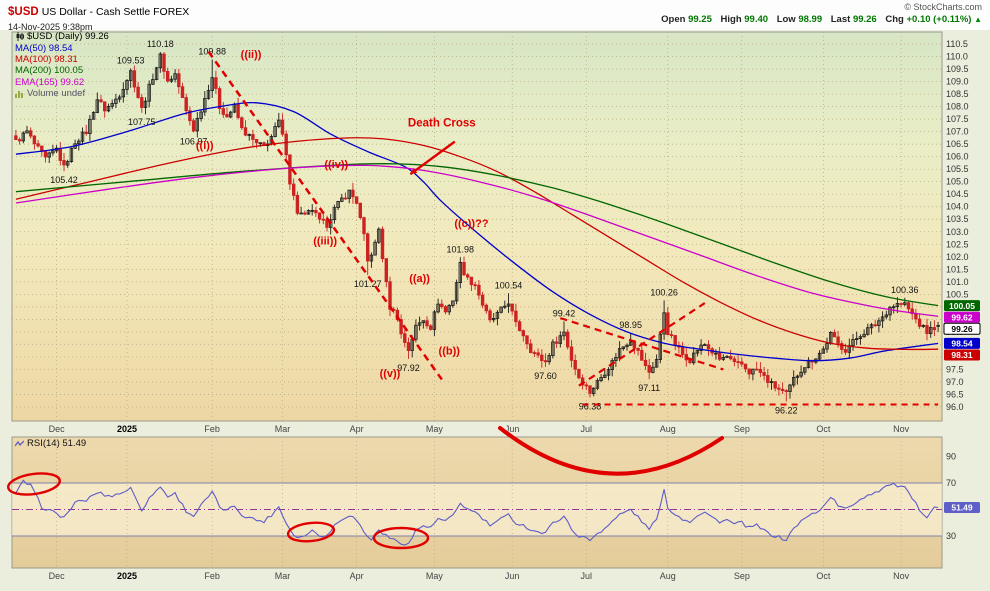 Image resolution: width=990 pixels, height=591 pixels. I want to click on chg-value: +0.10 (+0.11%), so click(939, 19).